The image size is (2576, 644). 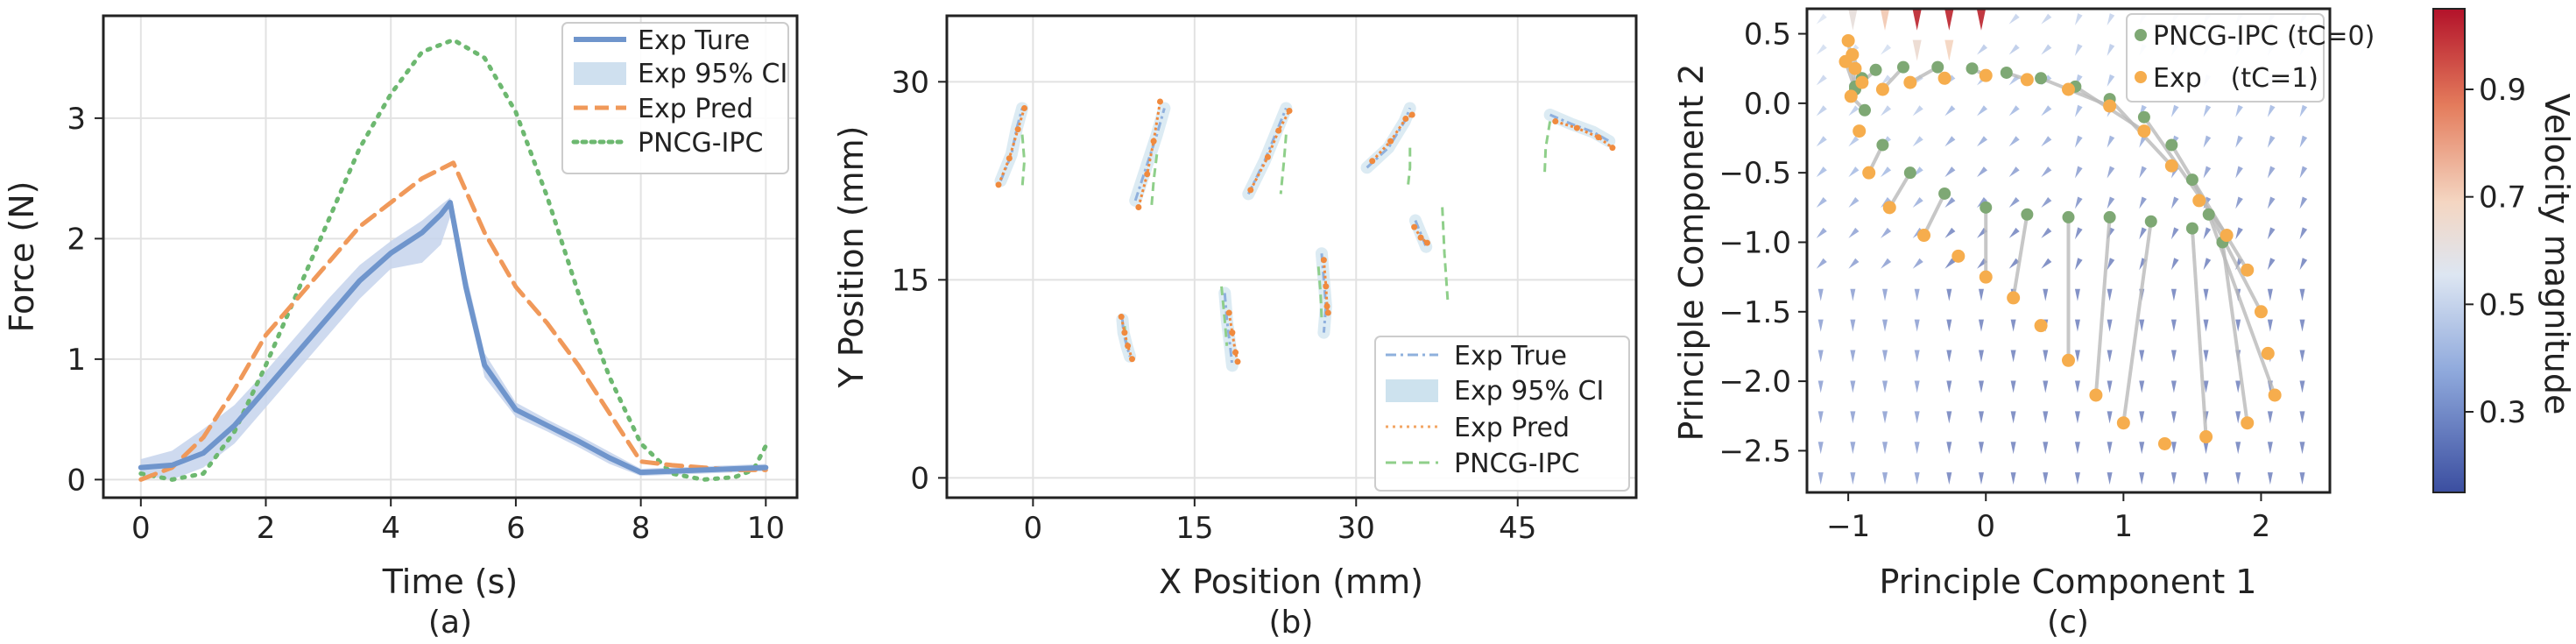 What do you see at coordinates (76, 239) in the screenshot?
I see `y-tick-label: 2` at bounding box center [76, 239].